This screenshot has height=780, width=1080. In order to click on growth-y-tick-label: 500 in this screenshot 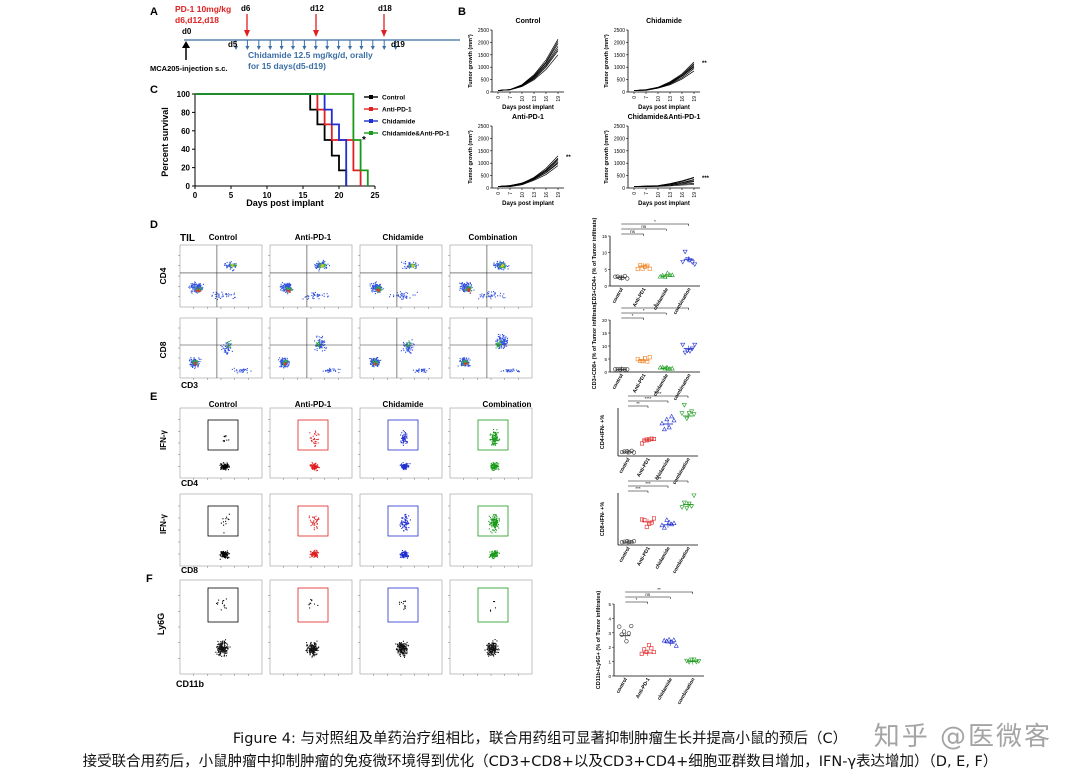, I will do `click(621, 81)`.